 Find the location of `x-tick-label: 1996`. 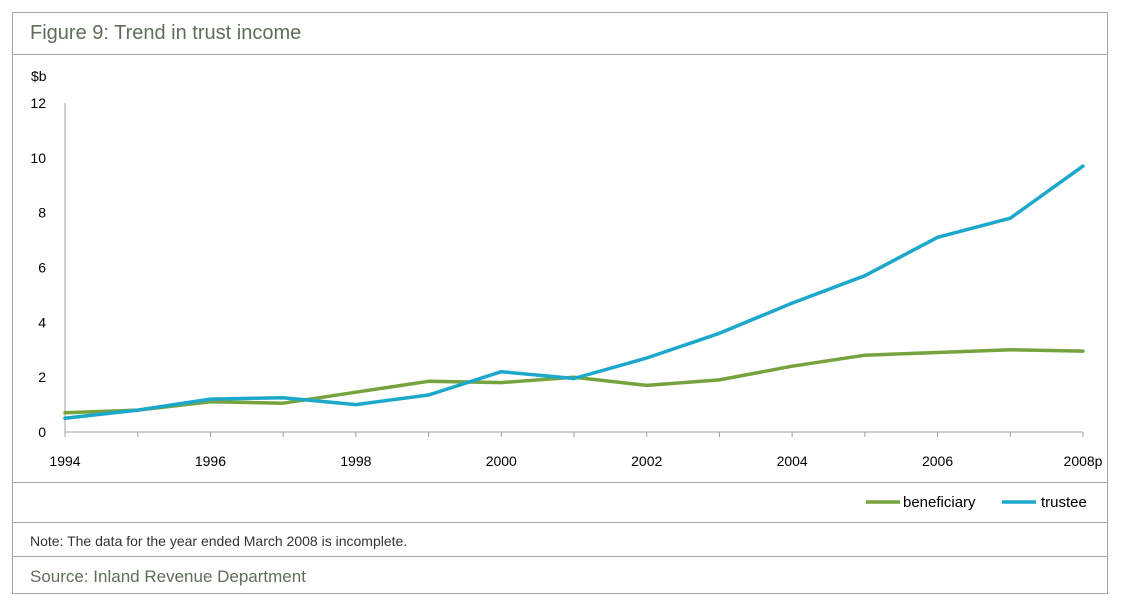

x-tick-label: 1996 is located at coordinates (210, 461).